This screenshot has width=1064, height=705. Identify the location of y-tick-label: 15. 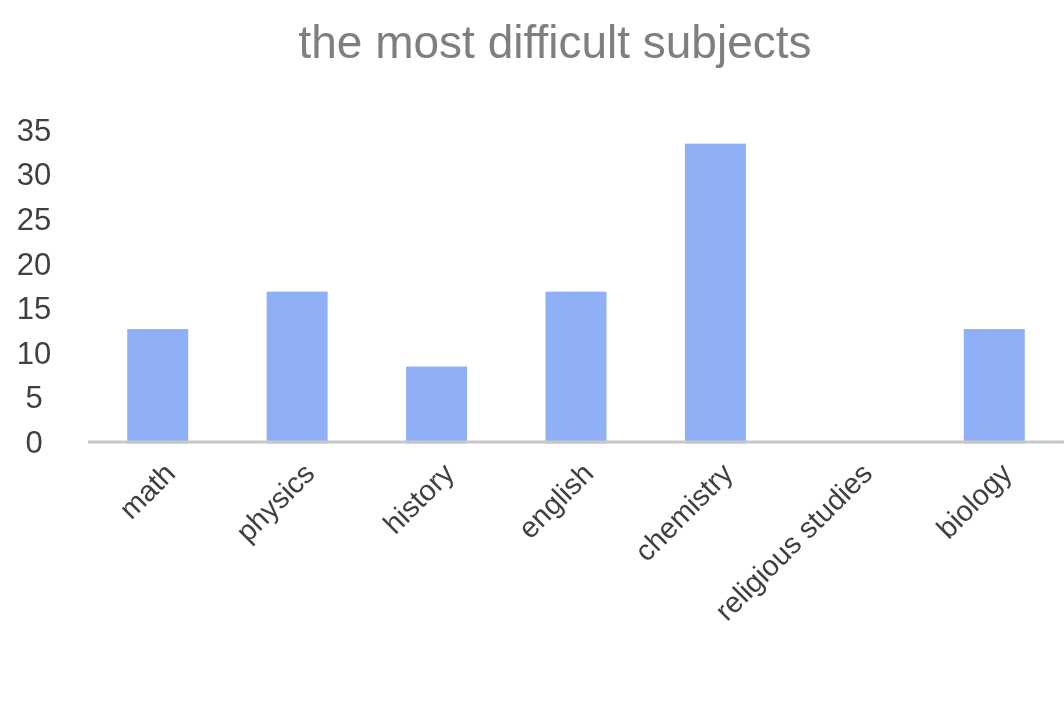
(34, 309).